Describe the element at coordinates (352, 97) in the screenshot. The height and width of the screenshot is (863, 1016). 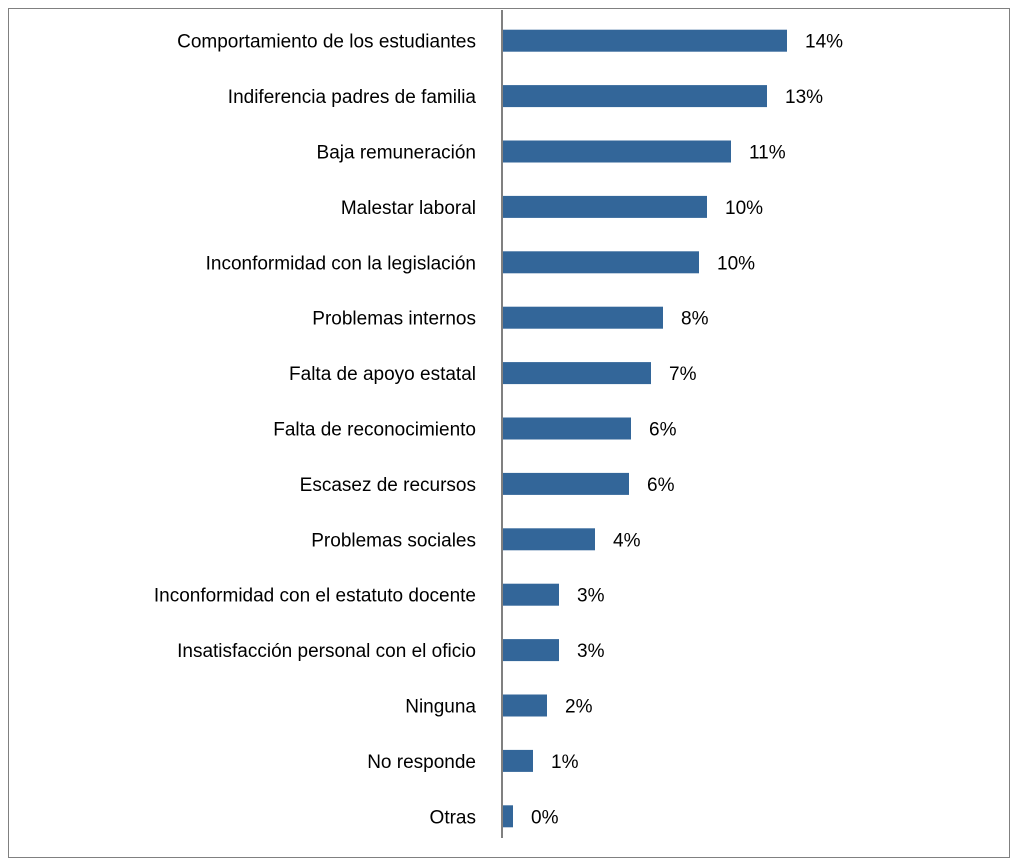
I see `category-label: Indiferencia padres de familia` at that location.